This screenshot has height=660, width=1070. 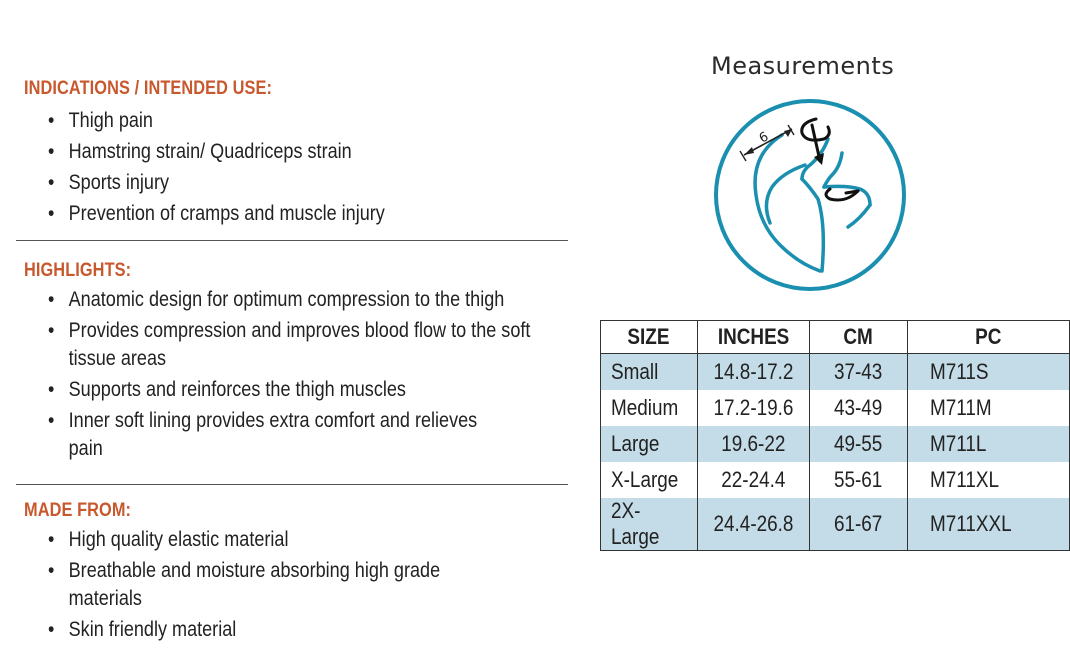 I want to click on table-cell: M711M, so click(x=988, y=408).